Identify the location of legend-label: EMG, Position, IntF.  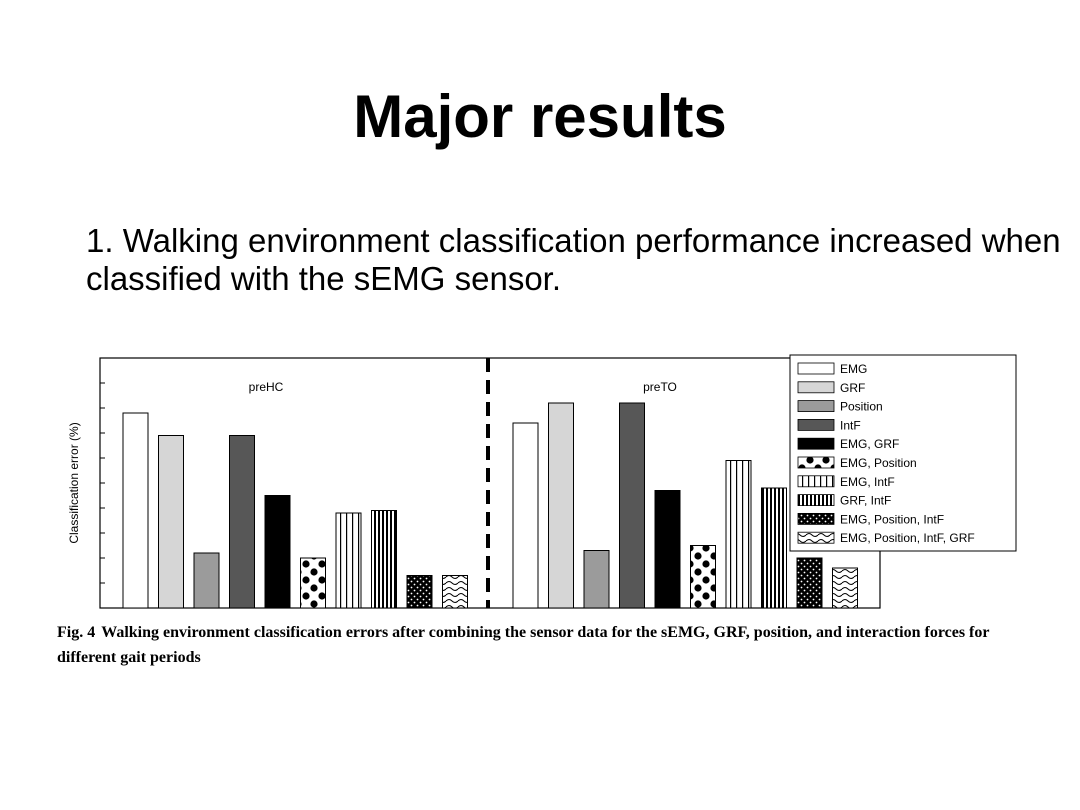
(892, 519).